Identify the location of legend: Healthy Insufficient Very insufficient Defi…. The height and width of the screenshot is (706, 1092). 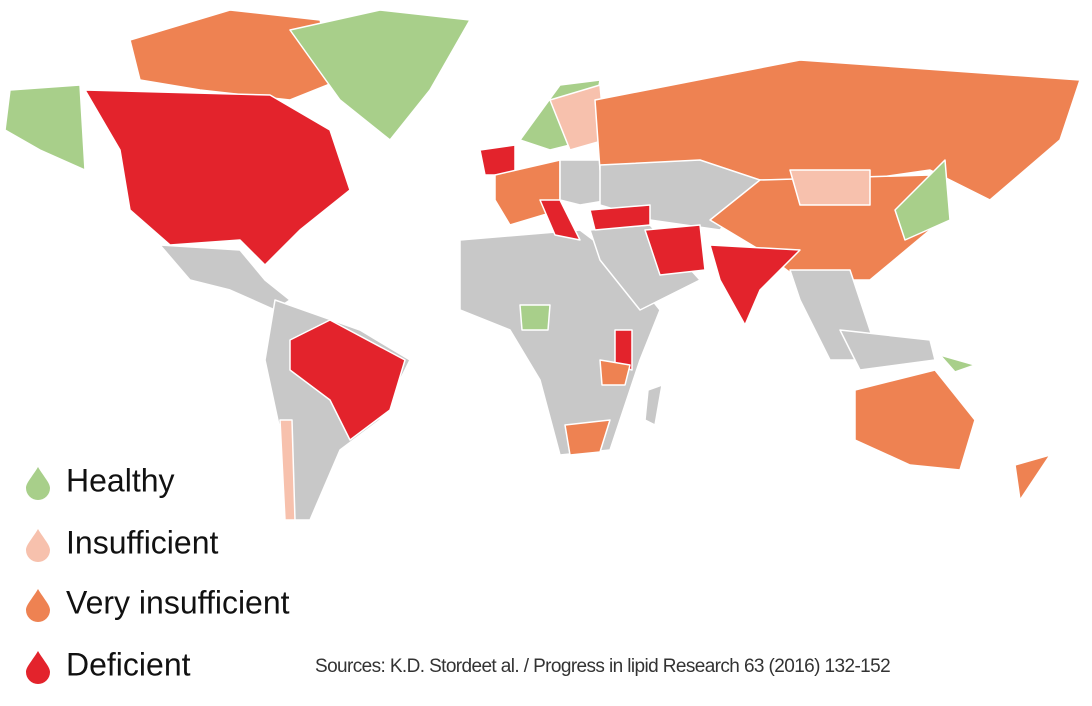
(158, 573).